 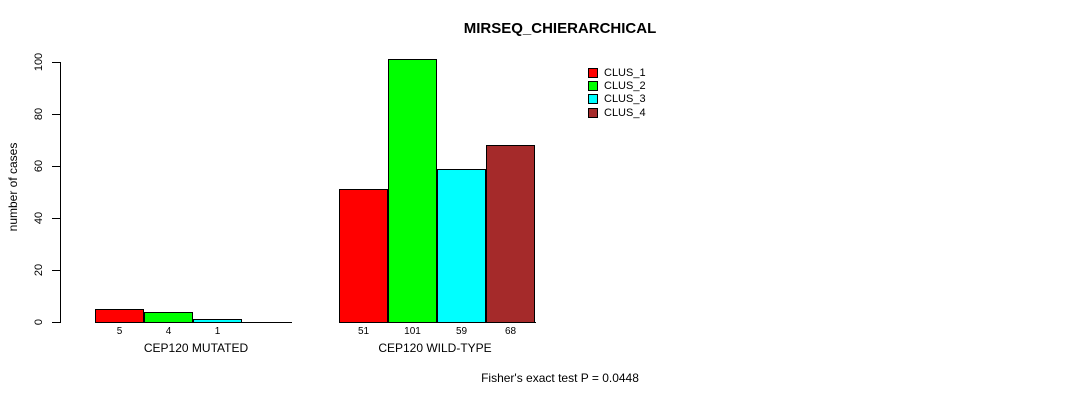 I want to click on legend: CLUS_1 CLUS_2 CLUS_3 CLUS_4, so click(x=617, y=92).